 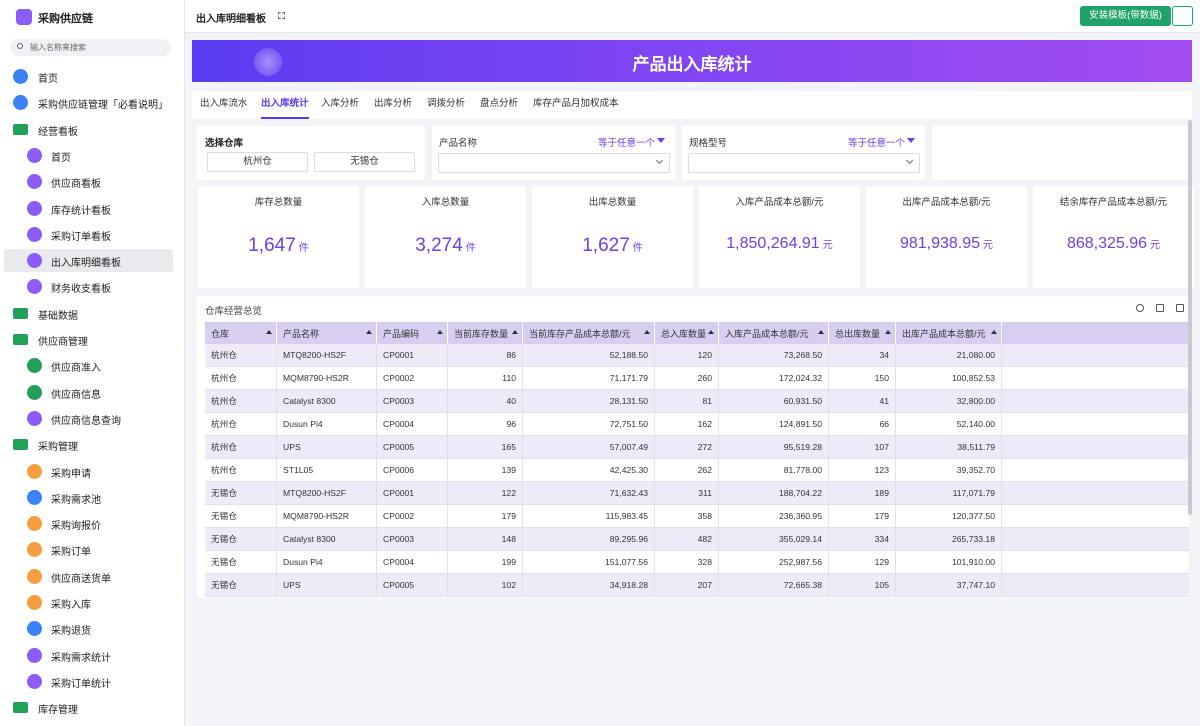 What do you see at coordinates (88, 286) in the screenshot?
I see `nav-subitem: 财务收支看板` at bounding box center [88, 286].